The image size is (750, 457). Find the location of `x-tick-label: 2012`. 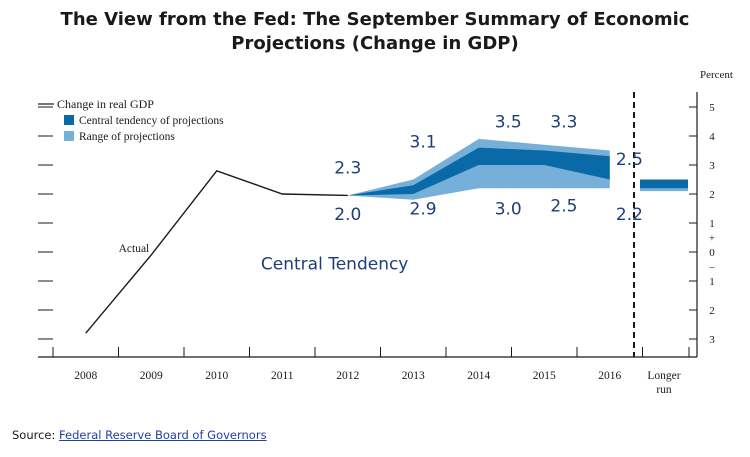

x-tick-label: 2012 is located at coordinates (347, 376).